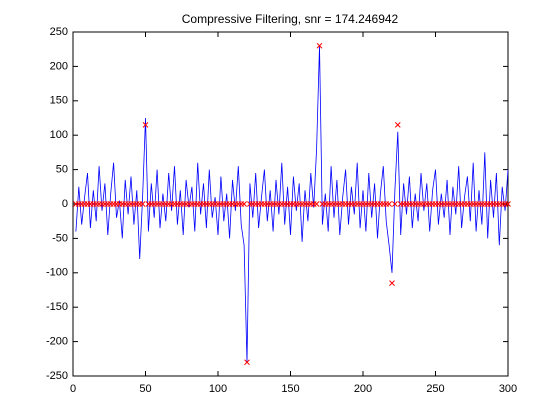 This screenshot has width=560, height=420. I want to click on y-tick-label: -150, so click(57, 307).